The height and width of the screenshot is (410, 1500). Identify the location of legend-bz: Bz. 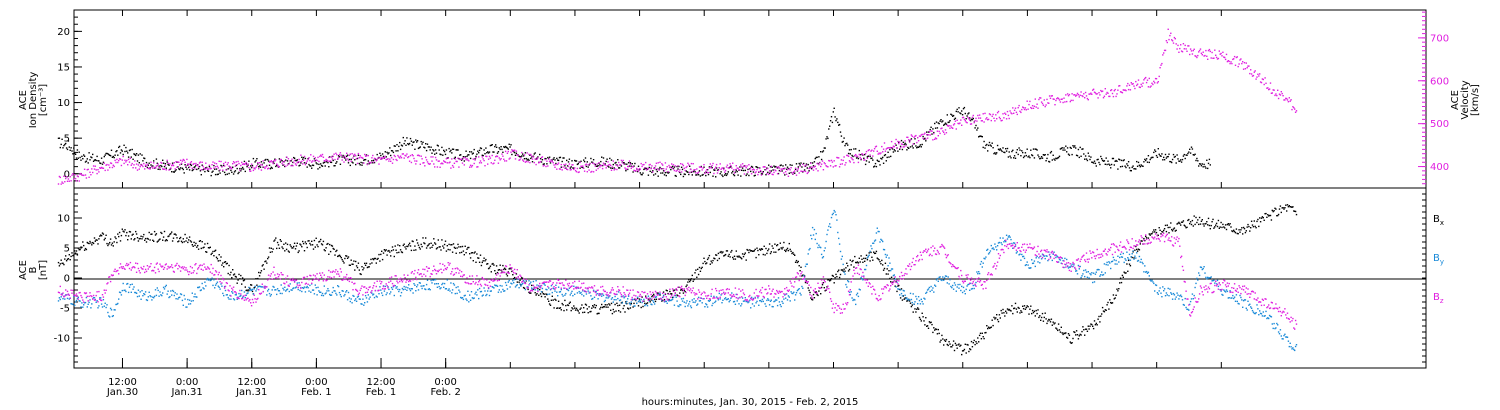
(1438, 298).